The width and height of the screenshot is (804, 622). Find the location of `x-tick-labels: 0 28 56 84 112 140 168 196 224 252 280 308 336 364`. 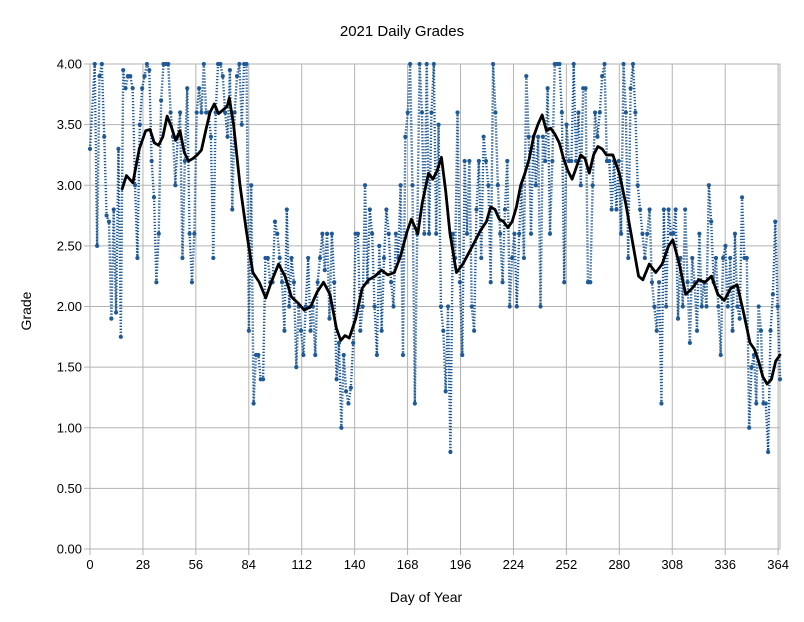

x-tick-labels: 0 28 56 84 112 140 168 196 224 252 280 308 336 364 is located at coordinates (437, 564).